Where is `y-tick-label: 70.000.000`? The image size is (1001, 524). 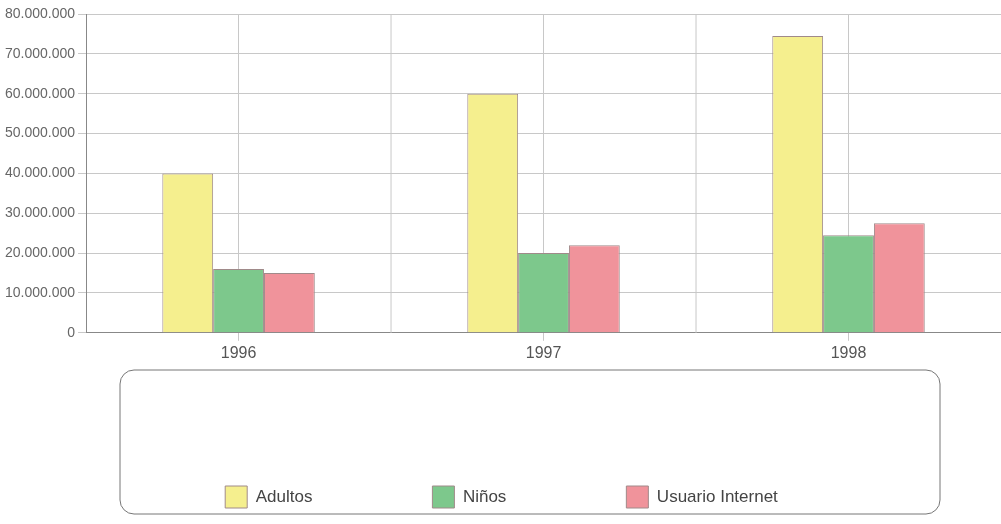
y-tick-label: 70.000.000 is located at coordinates (40, 52).